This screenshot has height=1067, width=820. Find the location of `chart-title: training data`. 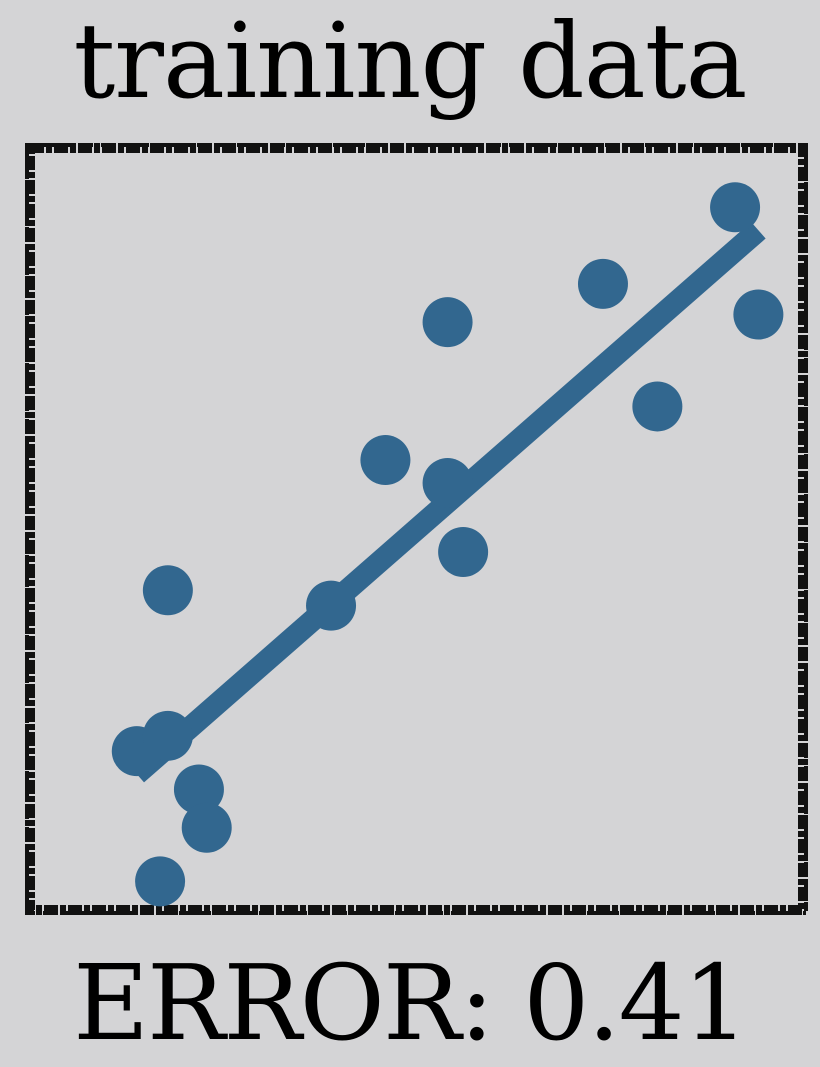

chart-title: training data is located at coordinates (410, 61).